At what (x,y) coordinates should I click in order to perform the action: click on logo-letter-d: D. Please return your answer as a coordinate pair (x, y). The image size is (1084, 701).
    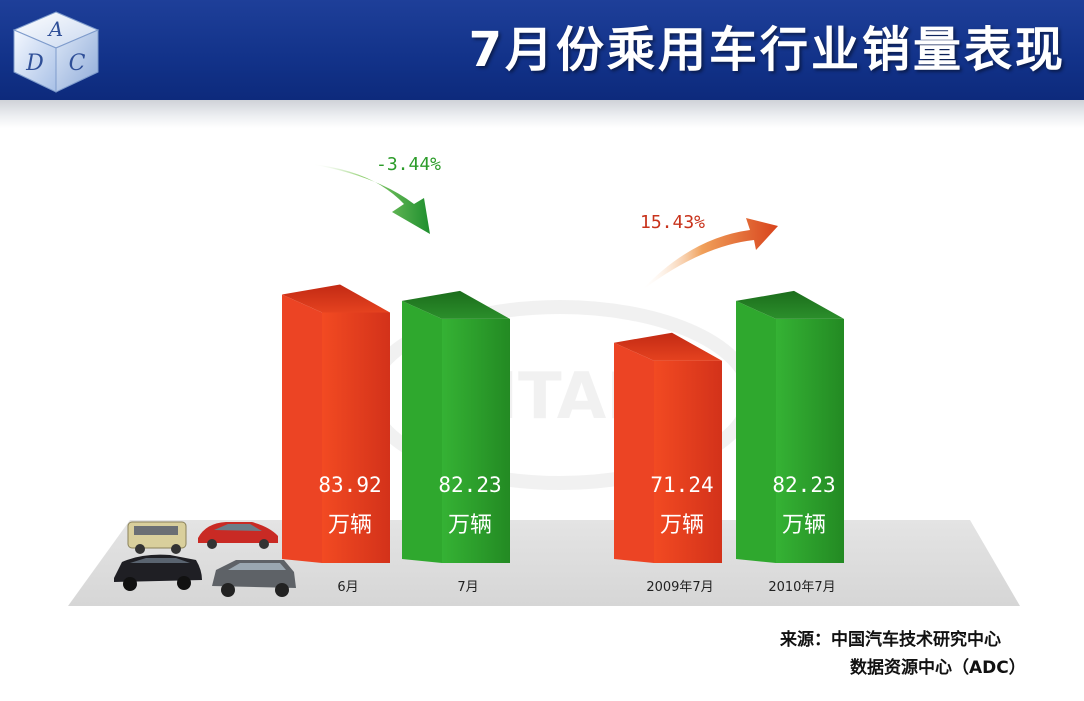
    Looking at the image, I should click on (34, 63).